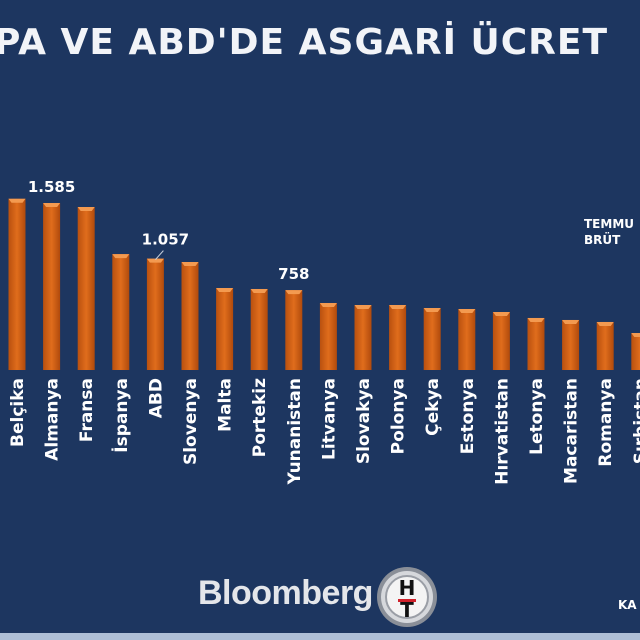 The width and height of the screenshot is (640, 640). What do you see at coordinates (86, 288) in the screenshot?
I see `bar-Fransa` at bounding box center [86, 288].